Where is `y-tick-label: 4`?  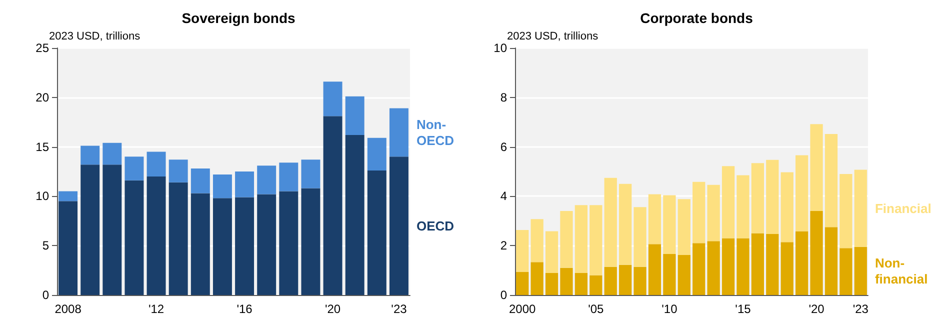
y-tick-label: 4 is located at coordinates (504, 196).